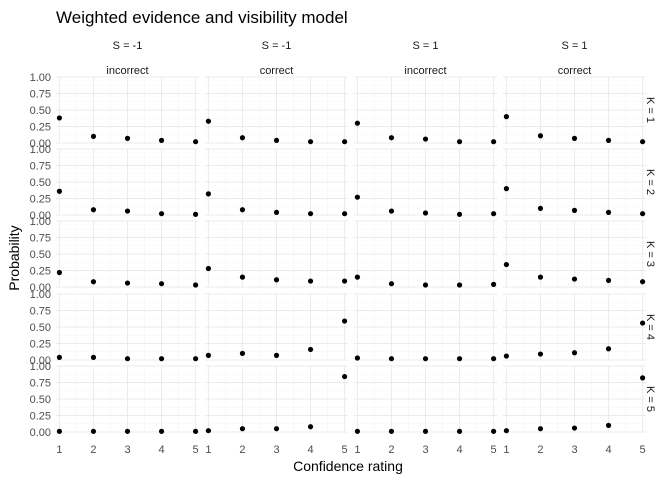  I want to click on strip-label-correct: incorrect, so click(127, 71).